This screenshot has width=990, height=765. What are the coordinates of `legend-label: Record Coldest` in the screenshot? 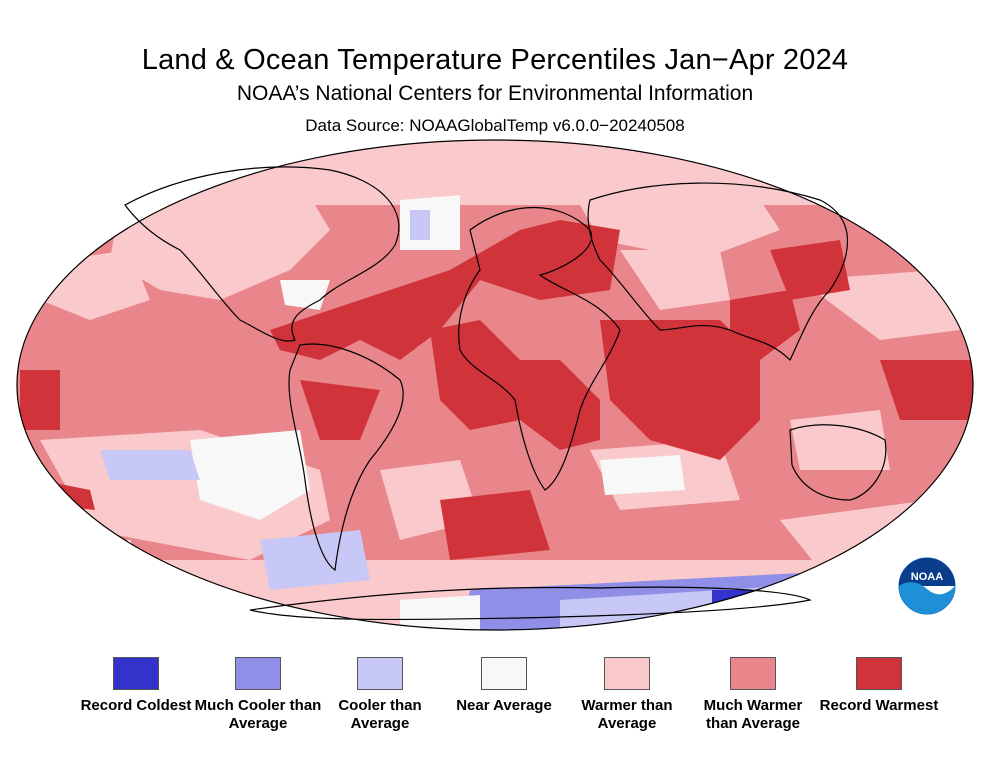 It's located at (136, 705).